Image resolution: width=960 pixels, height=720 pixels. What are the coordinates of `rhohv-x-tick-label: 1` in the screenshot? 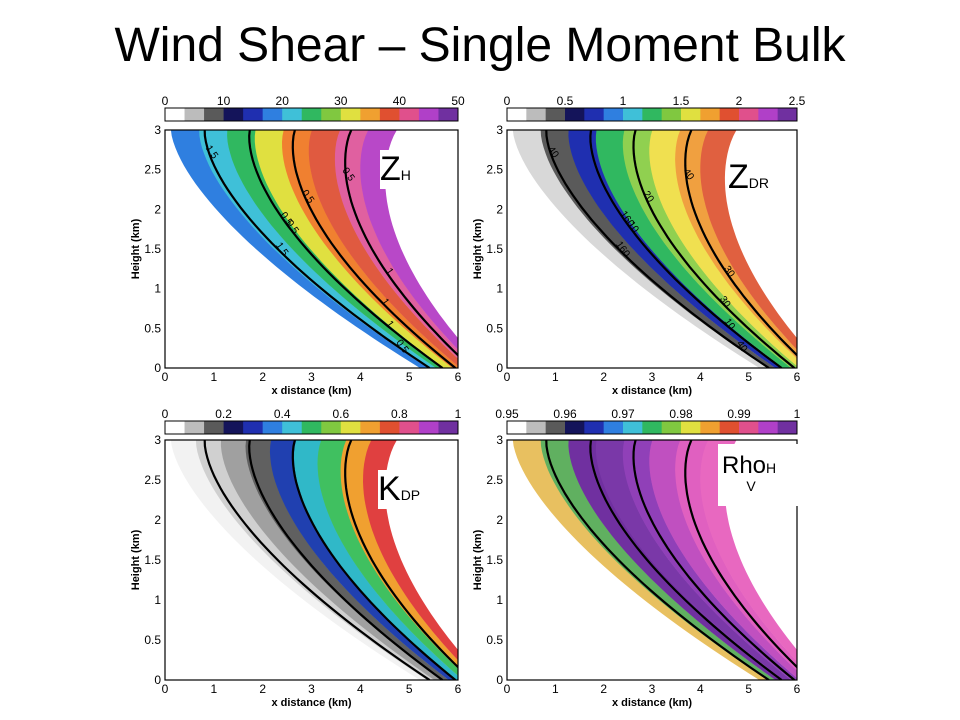 It's located at (555, 689).